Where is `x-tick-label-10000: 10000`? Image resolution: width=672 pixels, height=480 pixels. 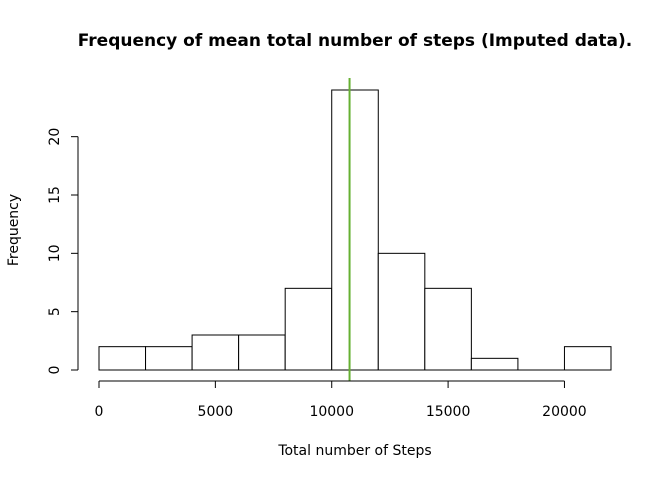 x-tick-label-10000: 10000 is located at coordinates (331, 412).